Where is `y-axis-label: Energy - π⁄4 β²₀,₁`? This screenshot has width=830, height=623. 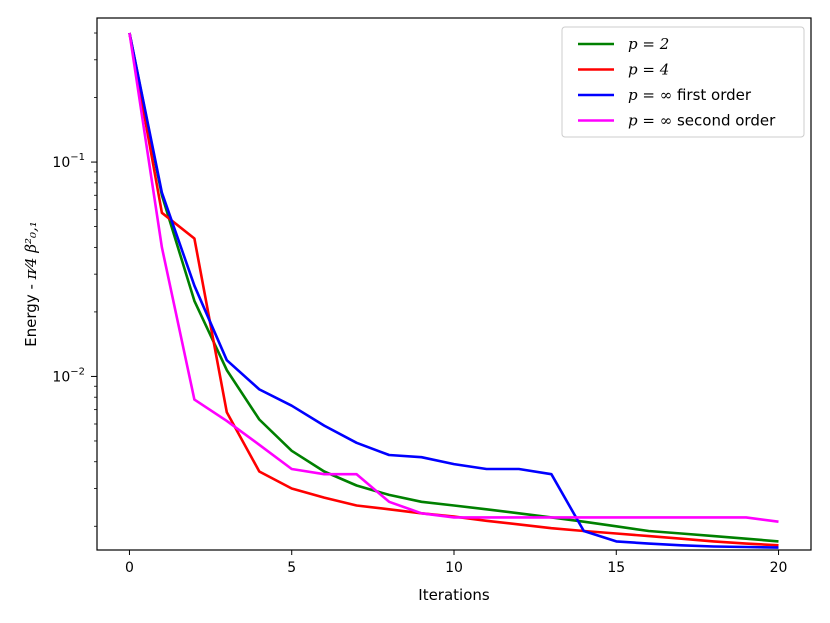 y-axis-label: Energy - π⁄4 β²₀,₁ is located at coordinates (31, 284).